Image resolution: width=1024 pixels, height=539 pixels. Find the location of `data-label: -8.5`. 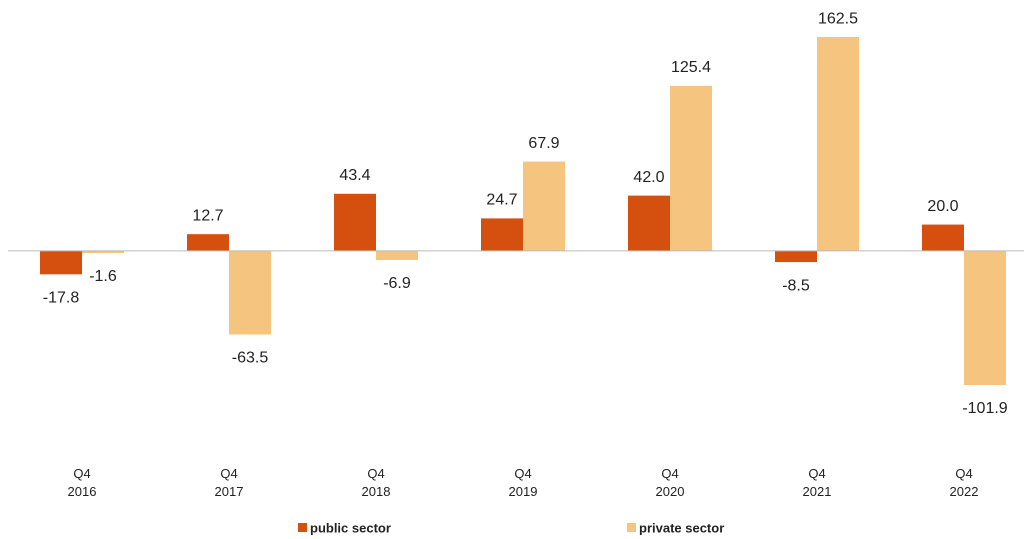

data-label: -8.5 is located at coordinates (796, 285).